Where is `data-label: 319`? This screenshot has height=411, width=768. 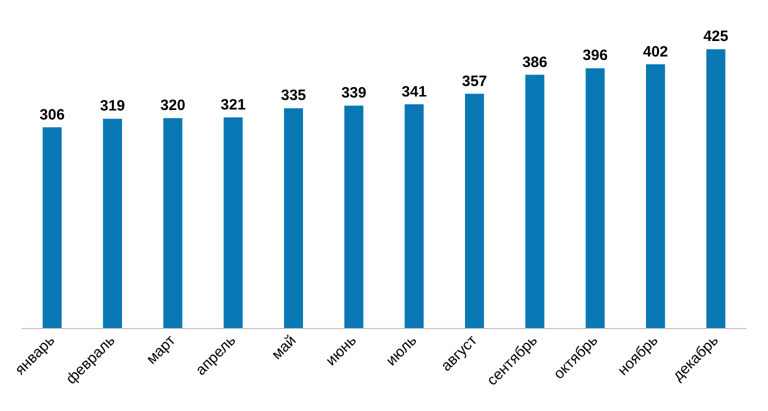
data-label: 319 is located at coordinates (113, 106).